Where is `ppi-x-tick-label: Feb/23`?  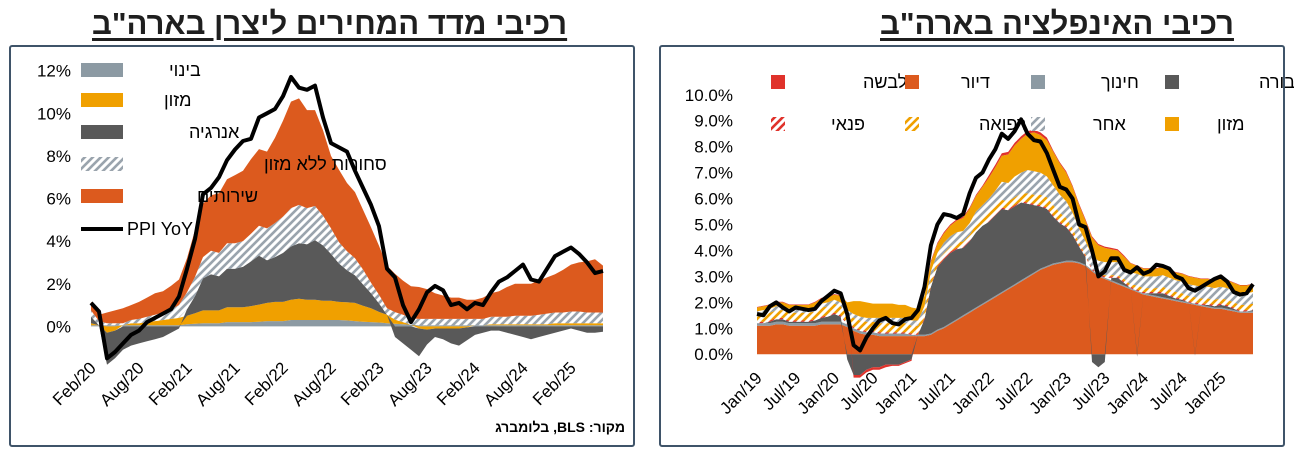 ppi-x-tick-label: Feb/23 is located at coordinates (362, 383).